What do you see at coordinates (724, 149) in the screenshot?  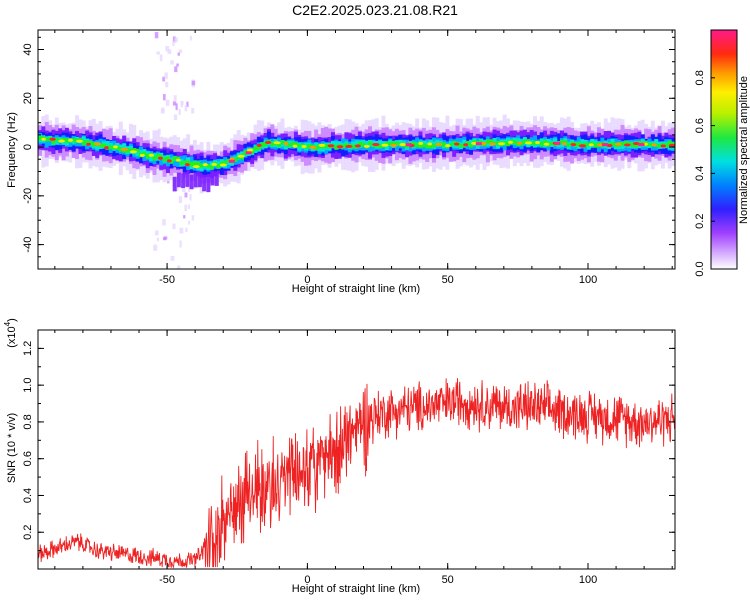 I see `colorbar-gradient` at bounding box center [724, 149].